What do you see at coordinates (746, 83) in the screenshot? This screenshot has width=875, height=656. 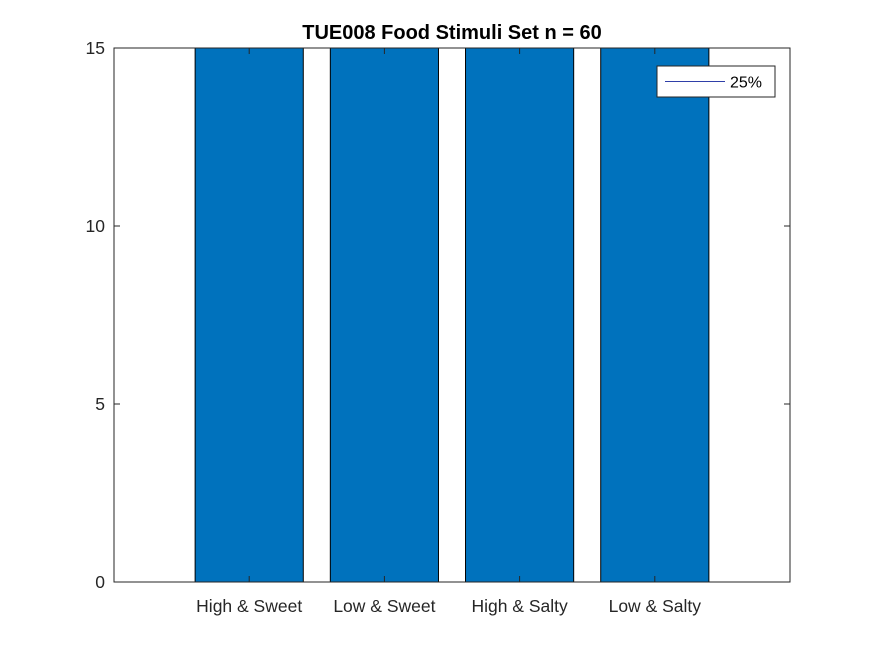 I see `legend-label: 25%` at bounding box center [746, 83].